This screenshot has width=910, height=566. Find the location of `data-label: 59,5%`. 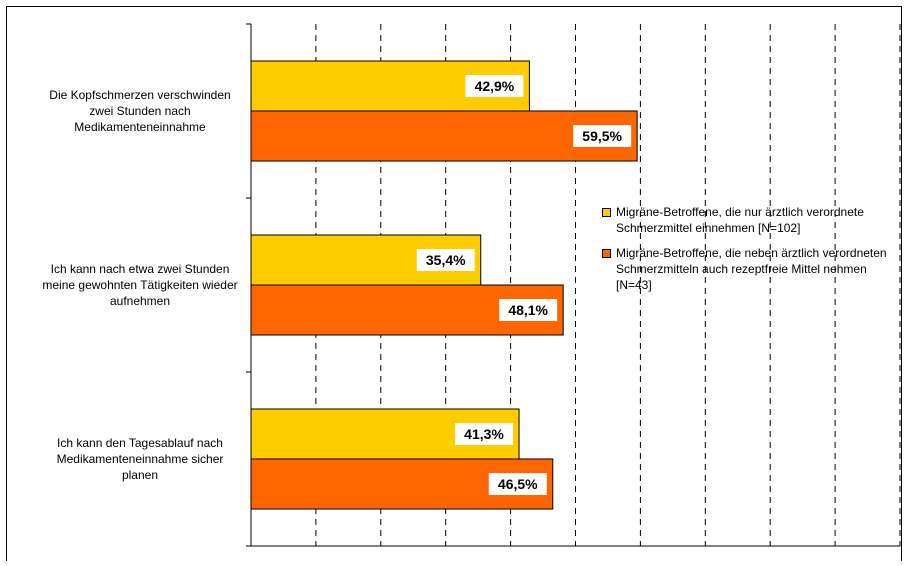

data-label: 59,5% is located at coordinates (602, 136).